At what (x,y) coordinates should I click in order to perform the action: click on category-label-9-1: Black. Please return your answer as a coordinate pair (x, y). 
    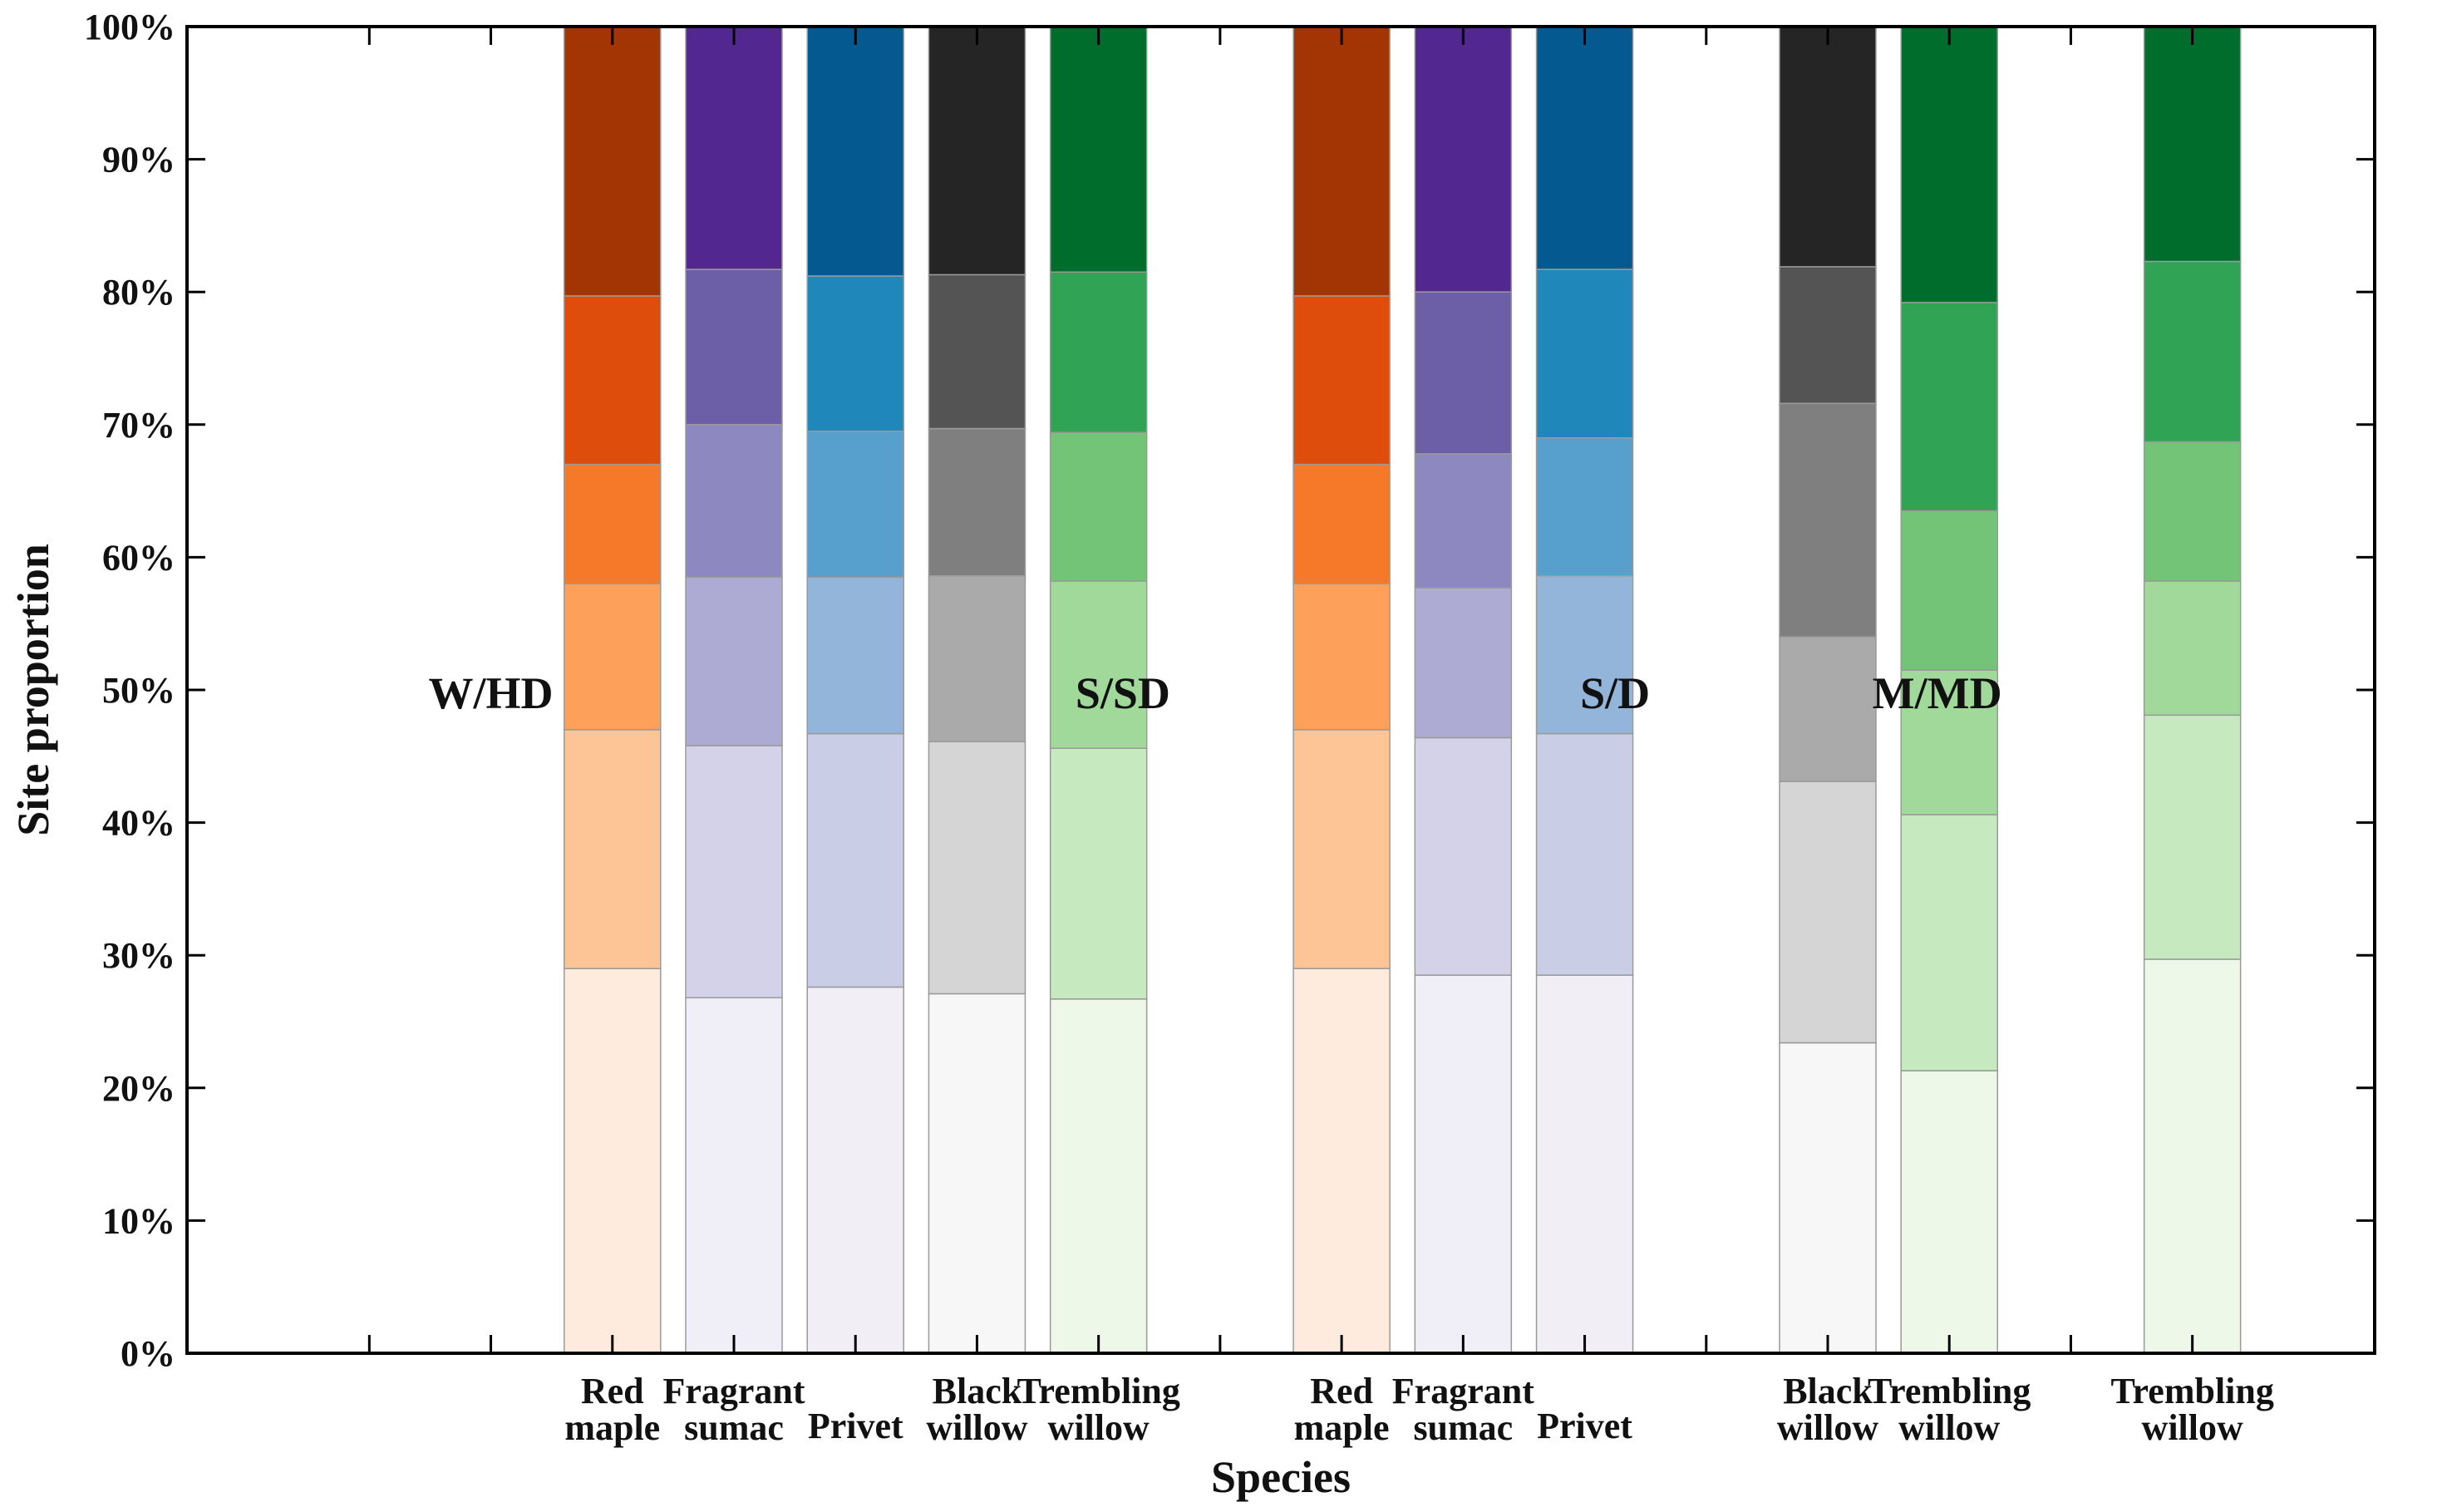
    Looking at the image, I should click on (1828, 1391).